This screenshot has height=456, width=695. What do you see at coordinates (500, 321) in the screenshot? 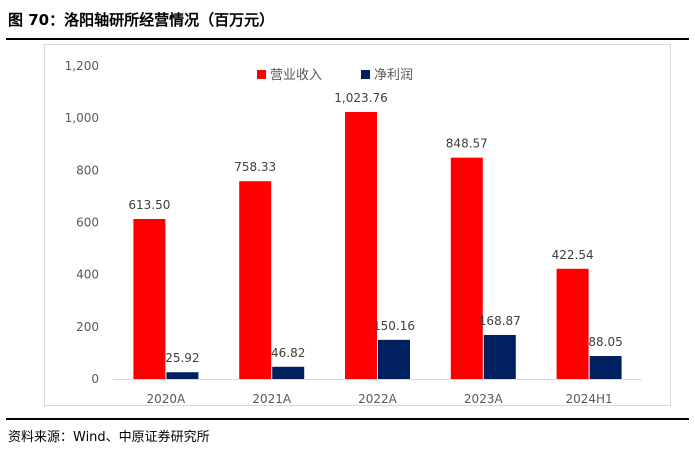
I see `data-label: 168.87` at bounding box center [500, 321].